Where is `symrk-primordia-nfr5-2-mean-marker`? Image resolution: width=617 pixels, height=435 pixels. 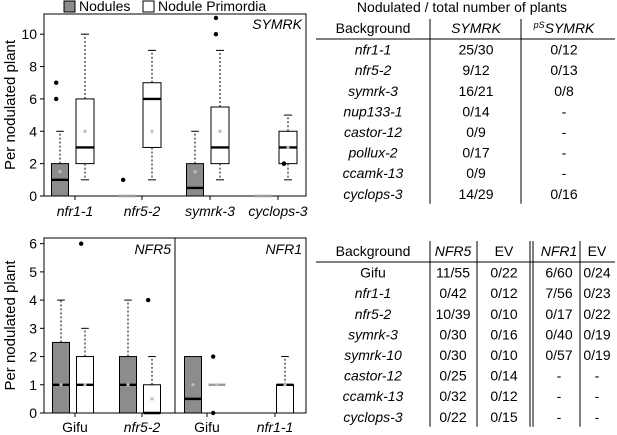 symrk-primordia-nfr5-2-mean-marker is located at coordinates (152, 131).